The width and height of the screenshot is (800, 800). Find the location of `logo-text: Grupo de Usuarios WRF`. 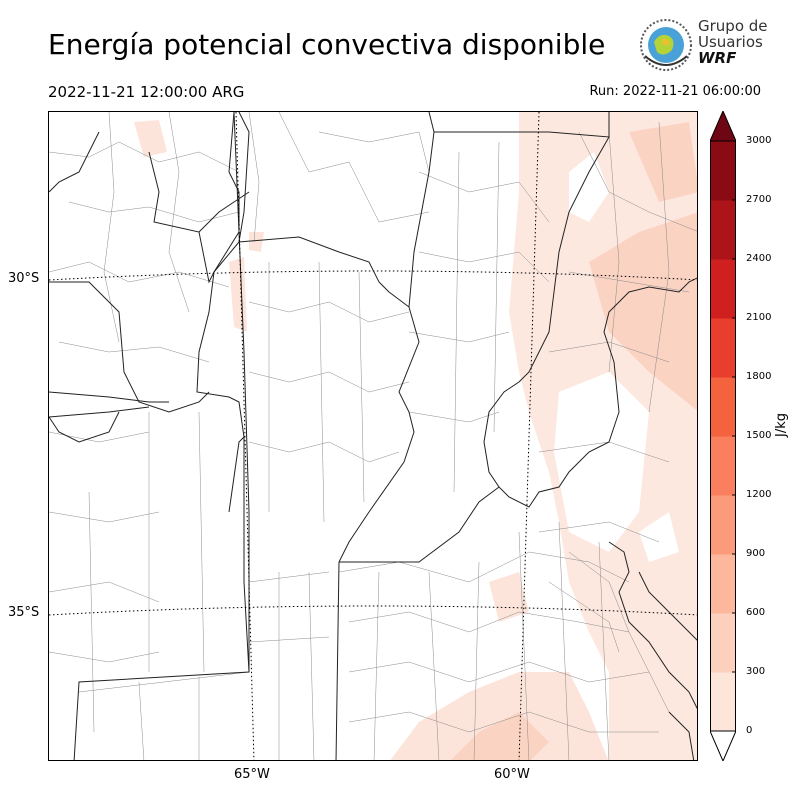

logo-text: Grupo de Usuarios WRF is located at coordinates (733, 42).